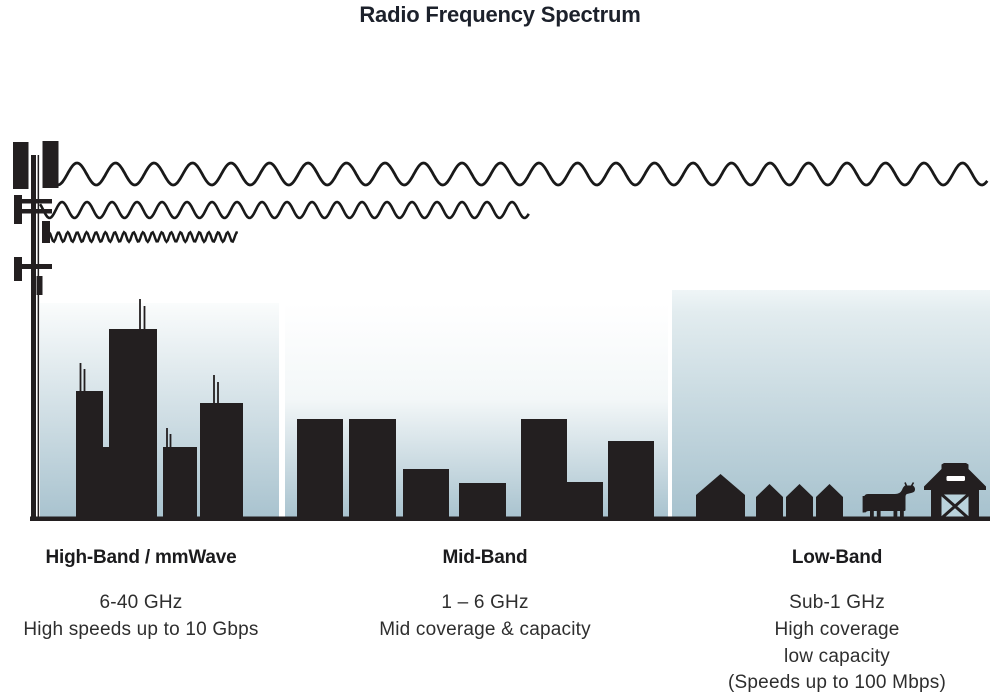 The width and height of the screenshot is (1000, 700). What do you see at coordinates (36, 329) in the screenshot?
I see `cell-tower-icon` at bounding box center [36, 329].